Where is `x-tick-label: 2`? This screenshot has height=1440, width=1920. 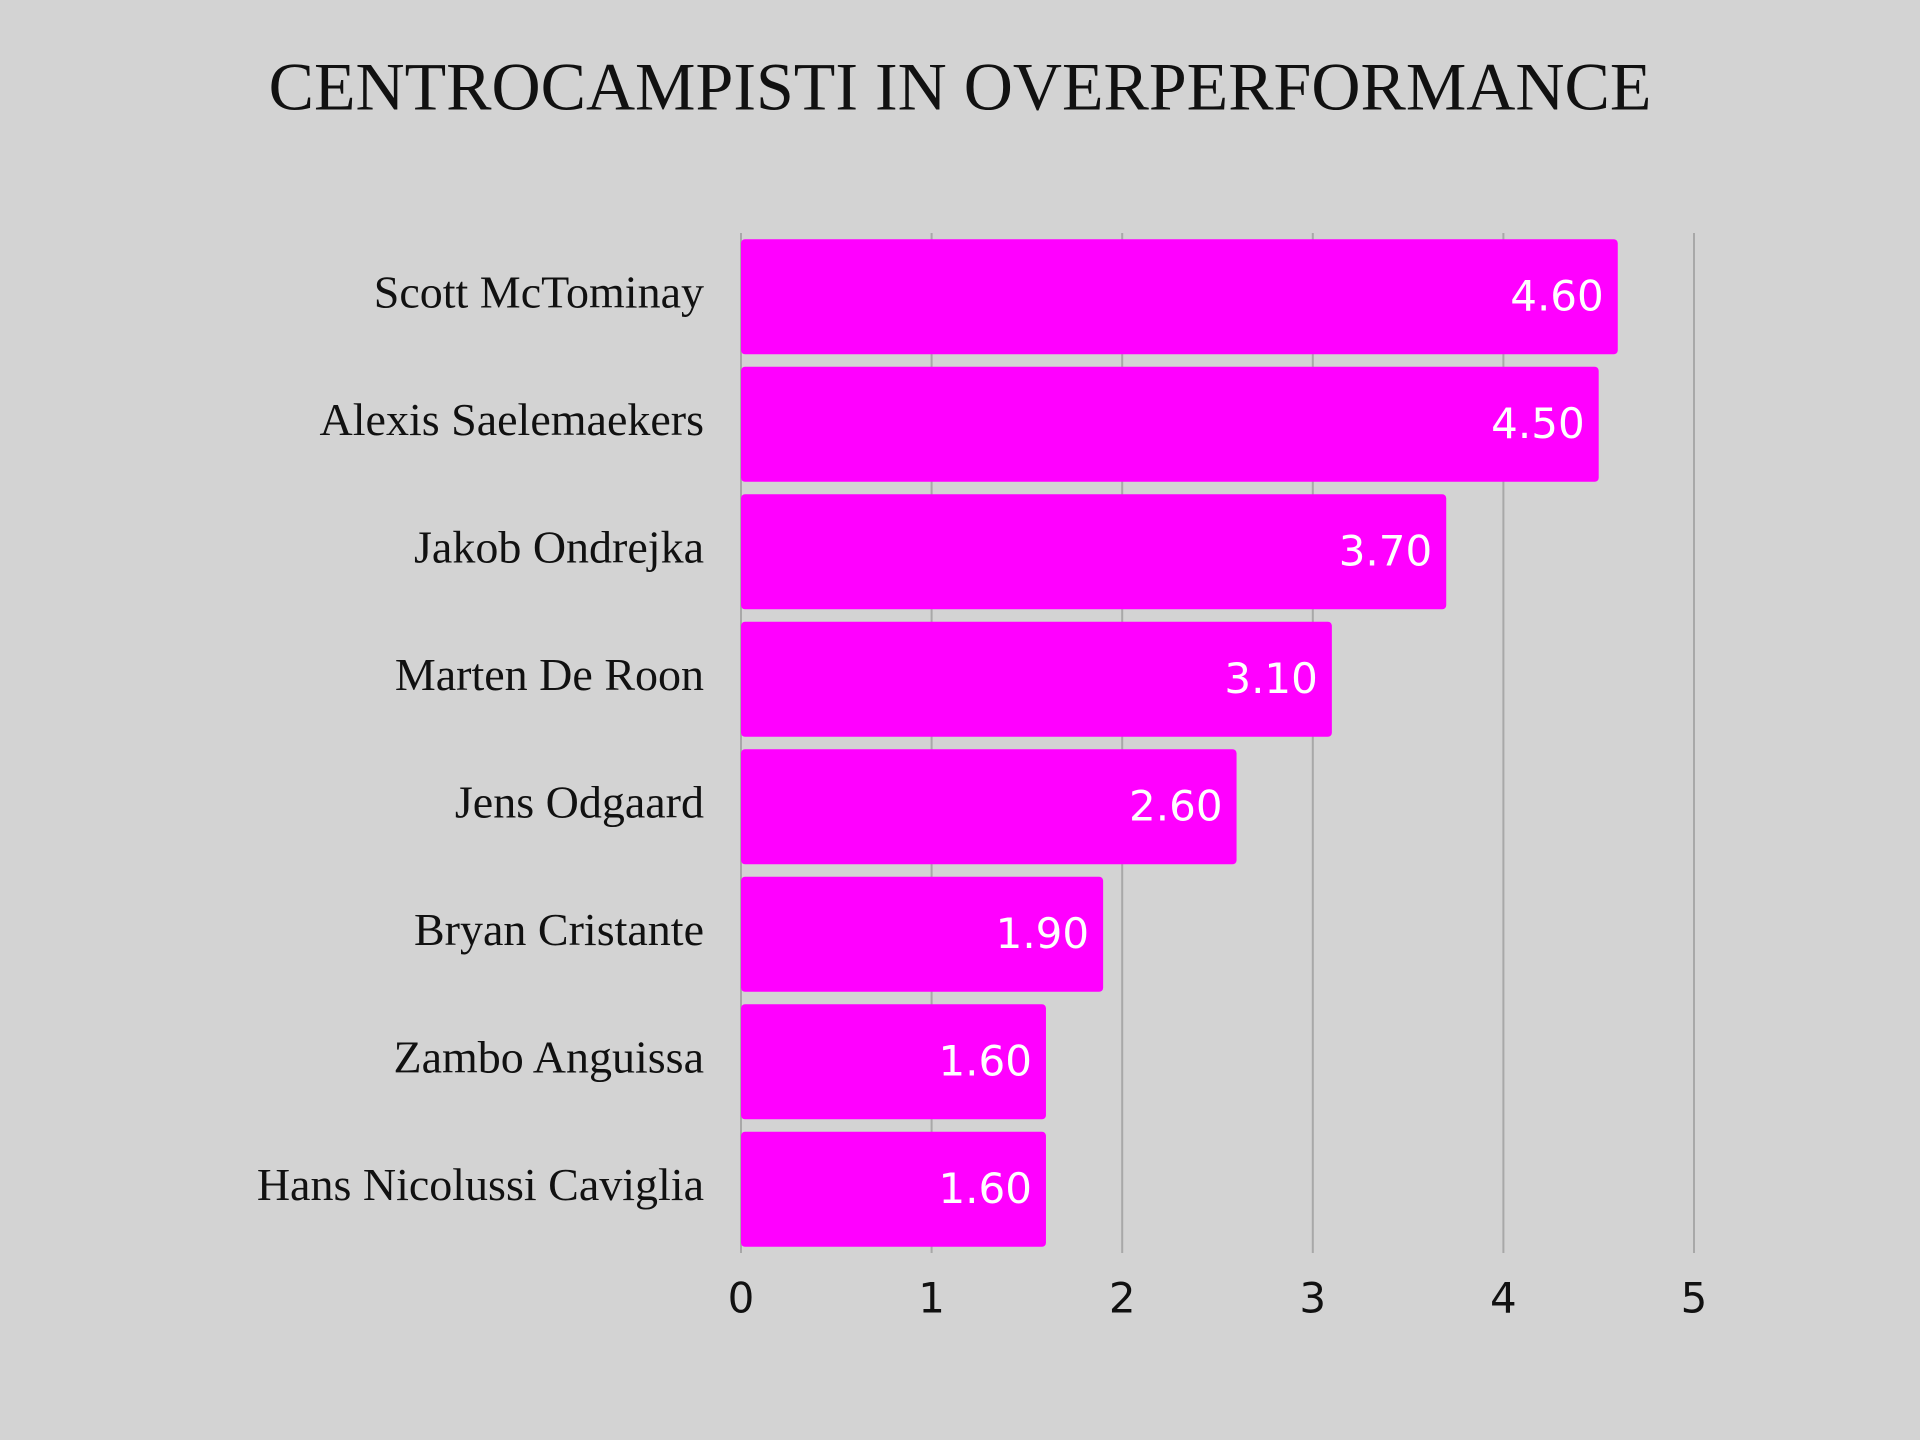
x-tick-label: 2 is located at coordinates (1122, 1298).